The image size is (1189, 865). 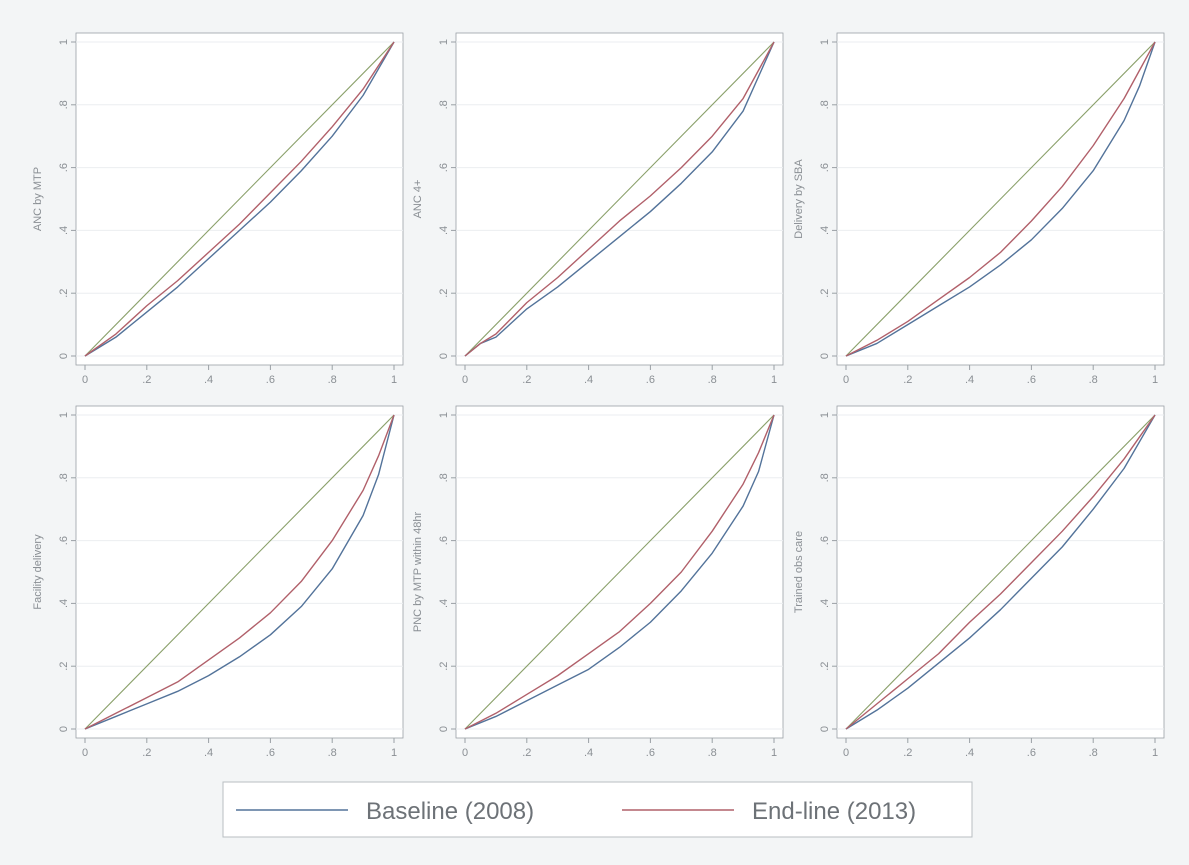 What do you see at coordinates (418, 572) in the screenshot?
I see `y-axis-title: PNC by MTP within 48hr` at bounding box center [418, 572].